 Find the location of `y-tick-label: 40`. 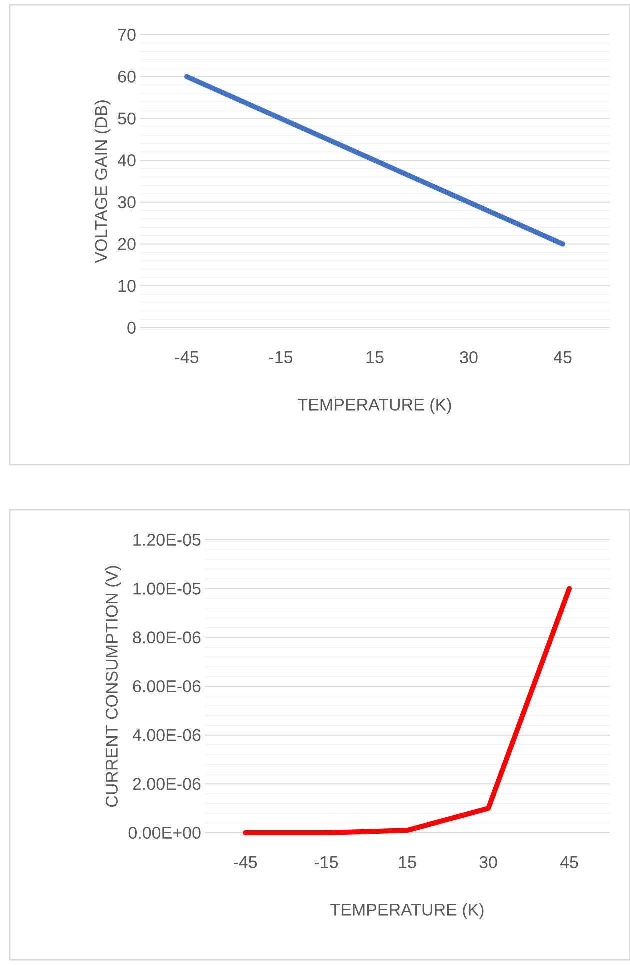

y-tick-label: 40 is located at coordinates (127, 160).